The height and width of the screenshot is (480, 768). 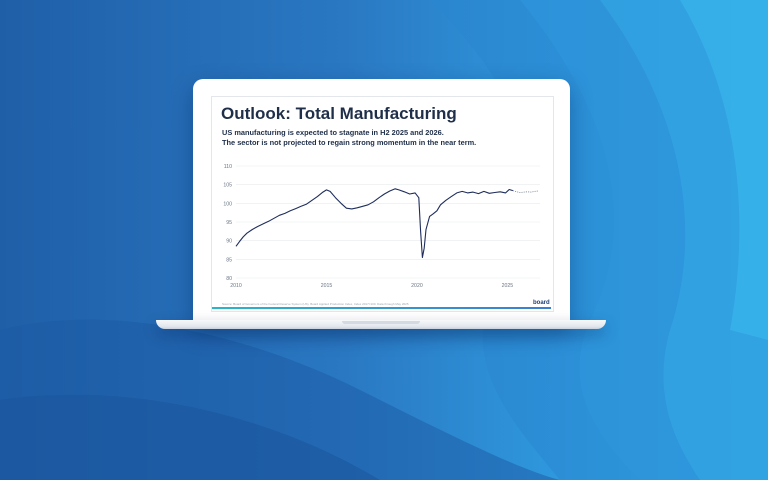 I want to click on y-tick-label: 100, so click(x=227, y=204).